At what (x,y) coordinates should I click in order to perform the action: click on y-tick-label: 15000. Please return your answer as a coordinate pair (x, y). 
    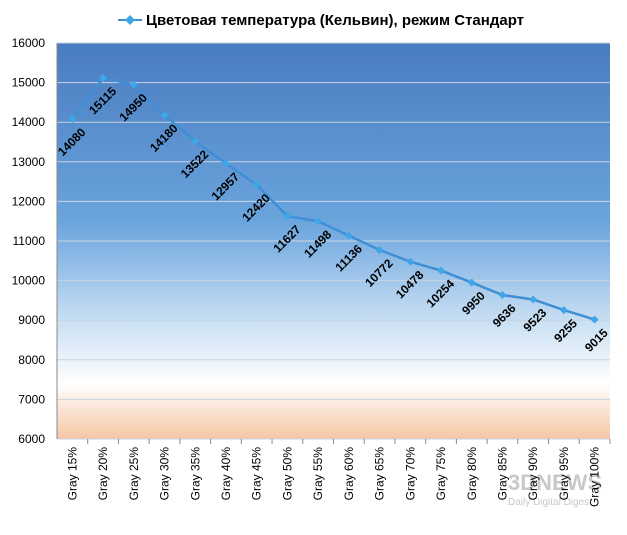
    Looking at the image, I should click on (29, 83).